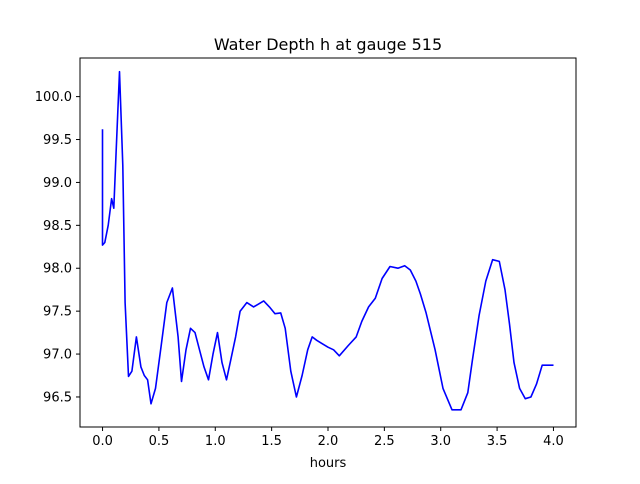  Describe the element at coordinates (328, 44) in the screenshot. I see `chart-title: Water Depth h at gauge 515` at that location.